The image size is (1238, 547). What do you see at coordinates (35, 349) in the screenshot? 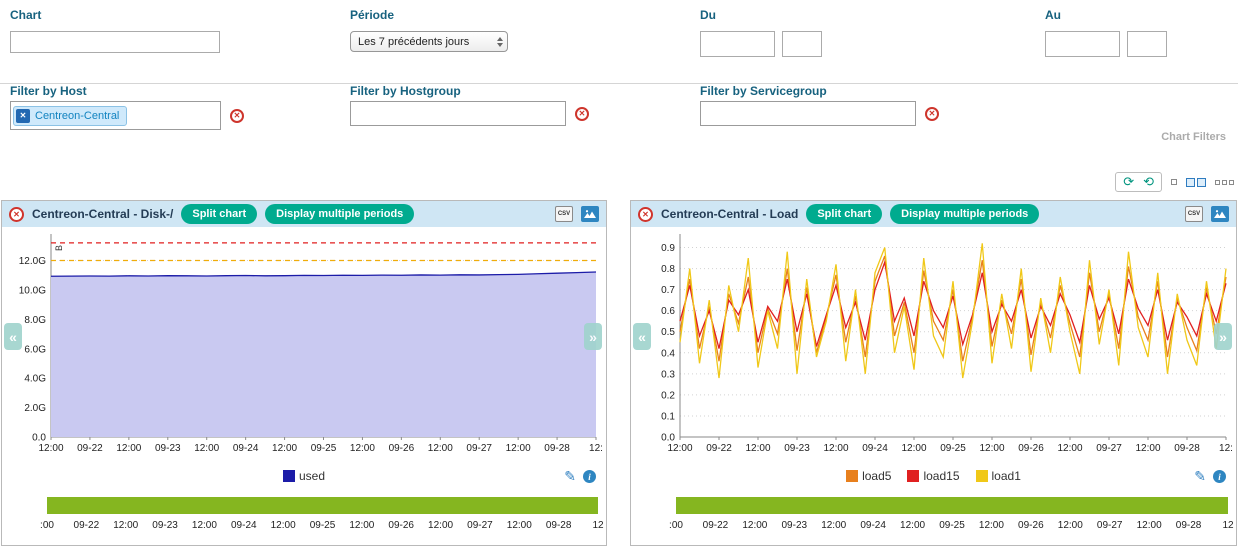
I see `svg-text: 6.0G` at bounding box center [35, 349].